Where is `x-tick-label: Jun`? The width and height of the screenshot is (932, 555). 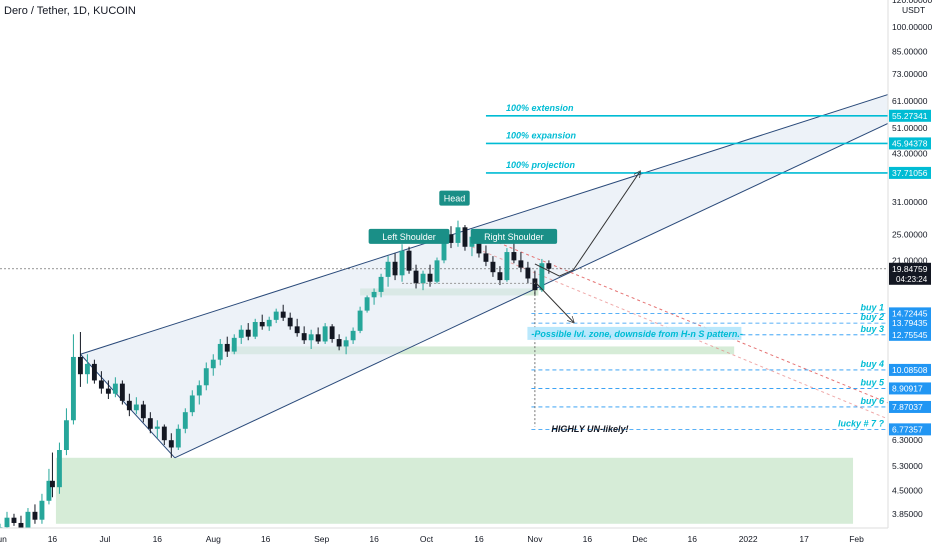
x-tick-label: Jun is located at coordinates (3, 539).